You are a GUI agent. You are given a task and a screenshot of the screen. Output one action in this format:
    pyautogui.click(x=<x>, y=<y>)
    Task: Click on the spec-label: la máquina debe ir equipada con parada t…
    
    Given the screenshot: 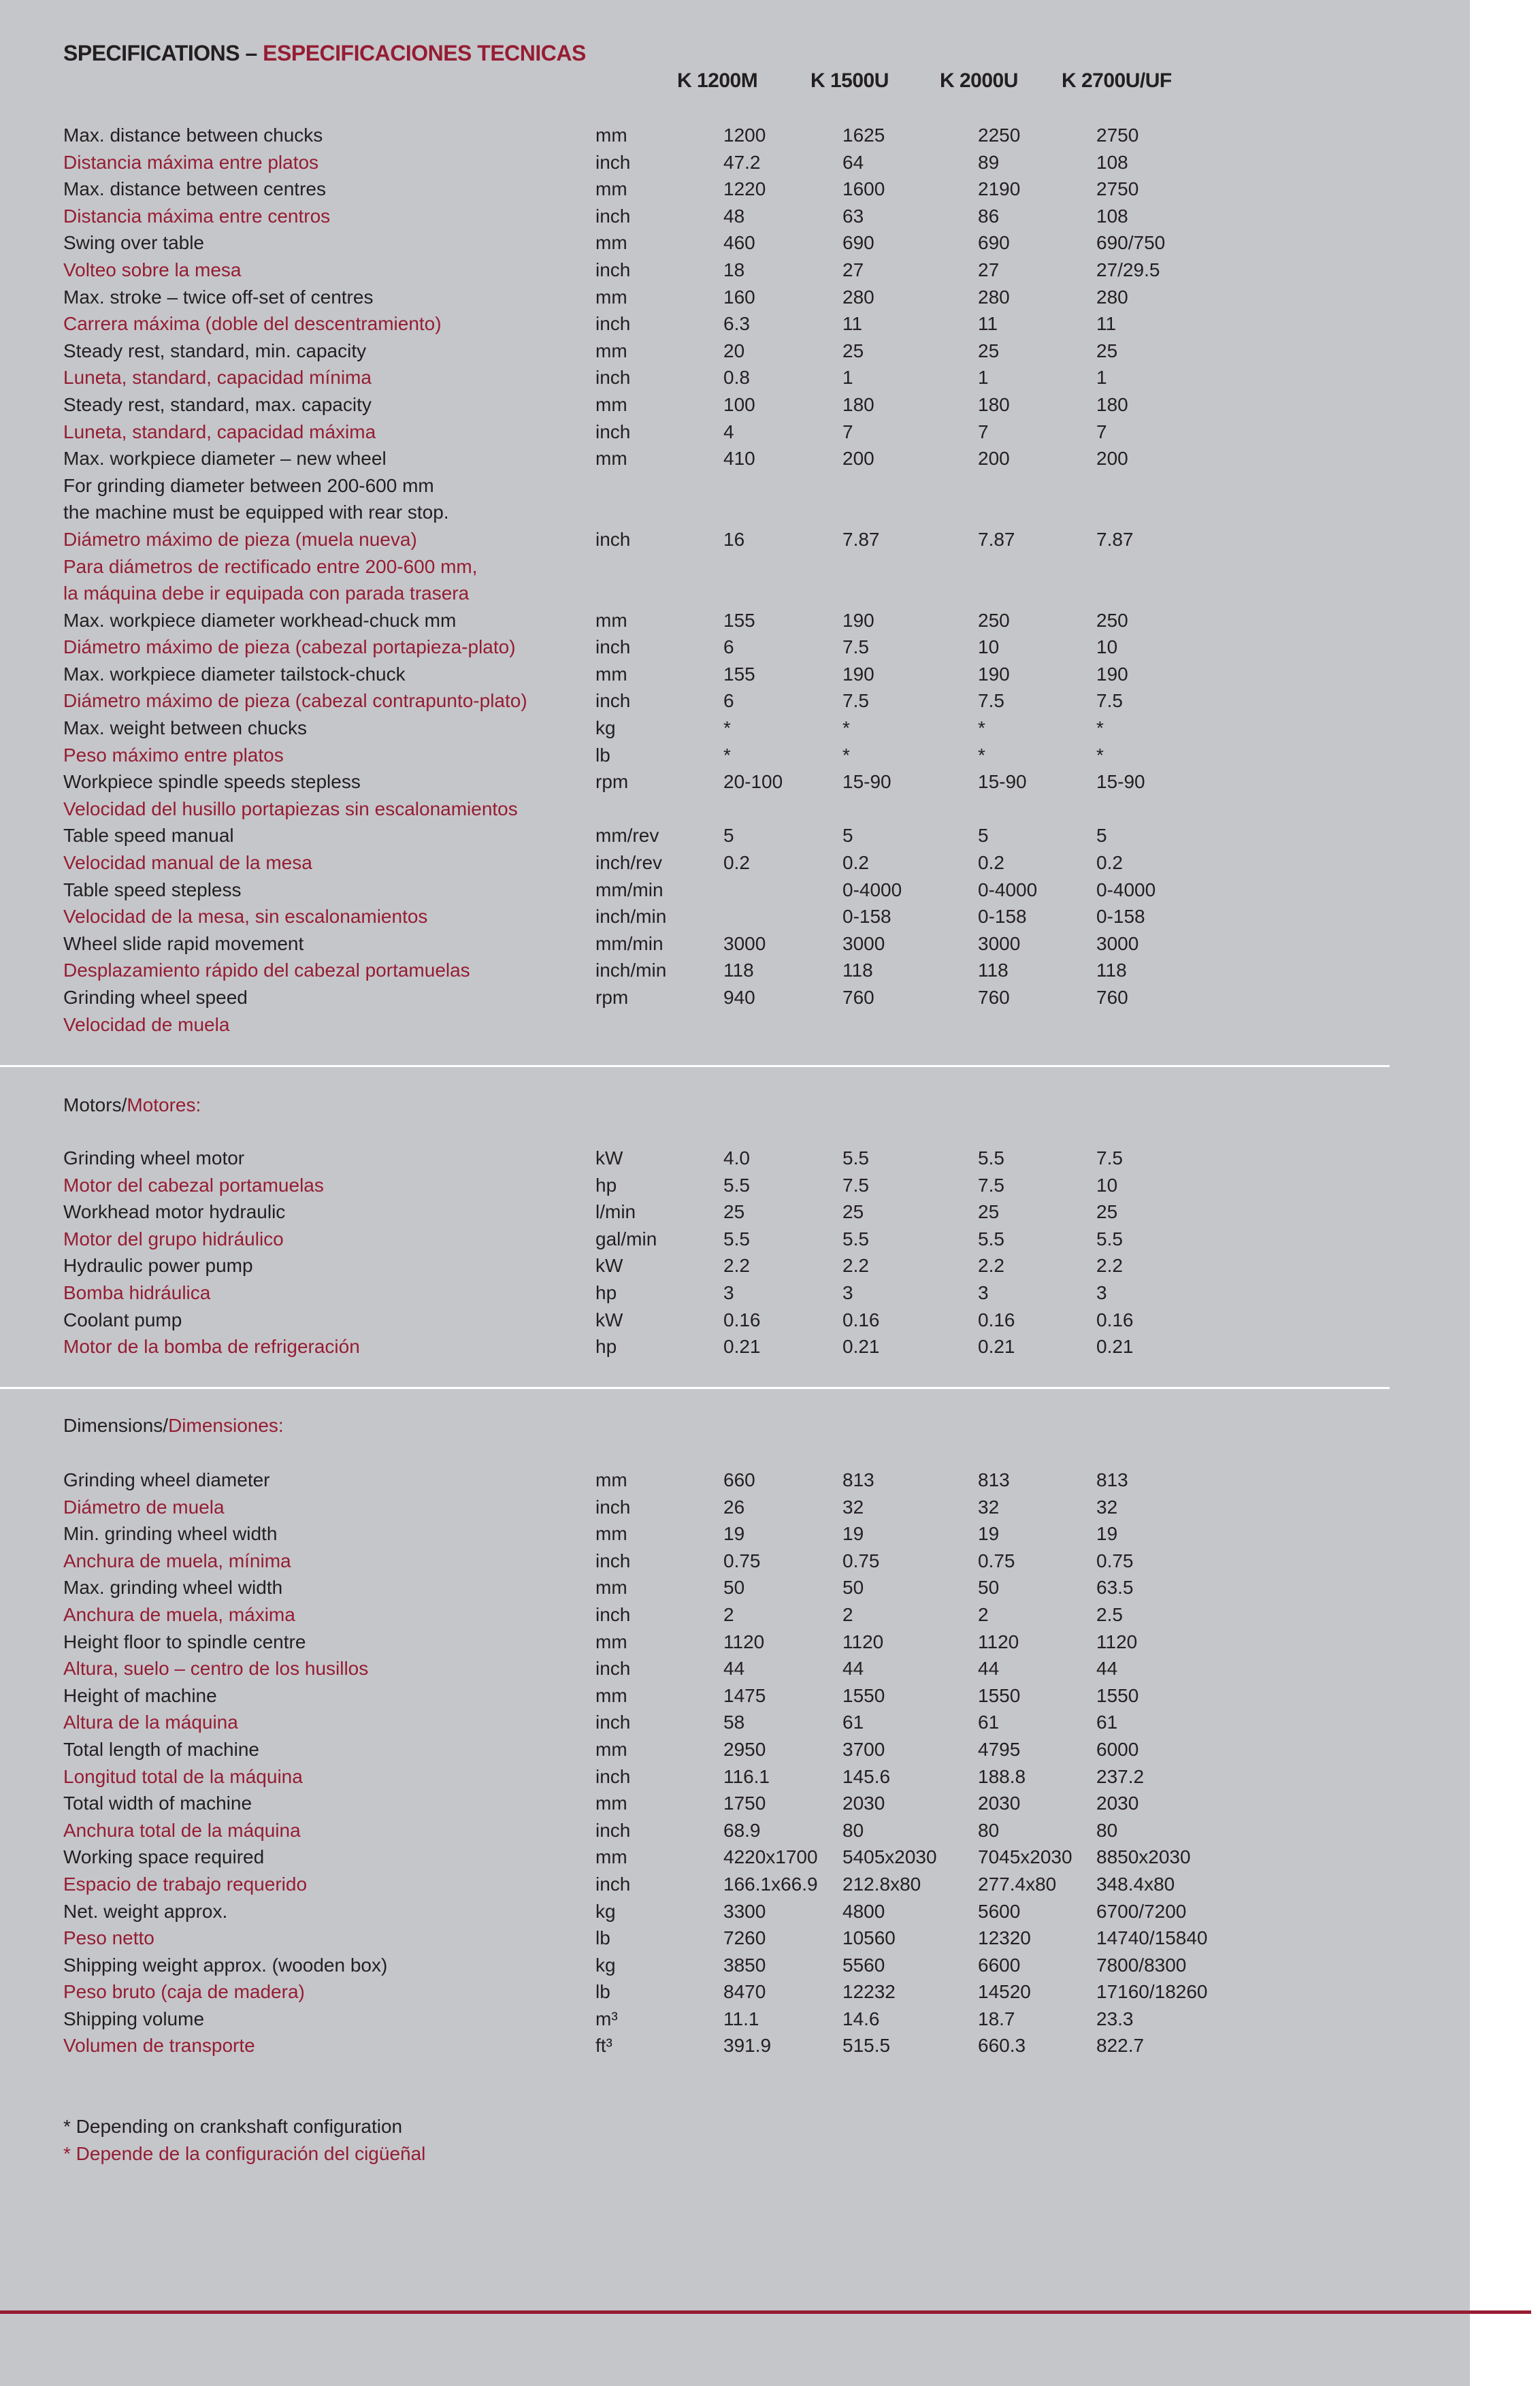 What is the action you would take?
    pyautogui.click(x=266, y=594)
    